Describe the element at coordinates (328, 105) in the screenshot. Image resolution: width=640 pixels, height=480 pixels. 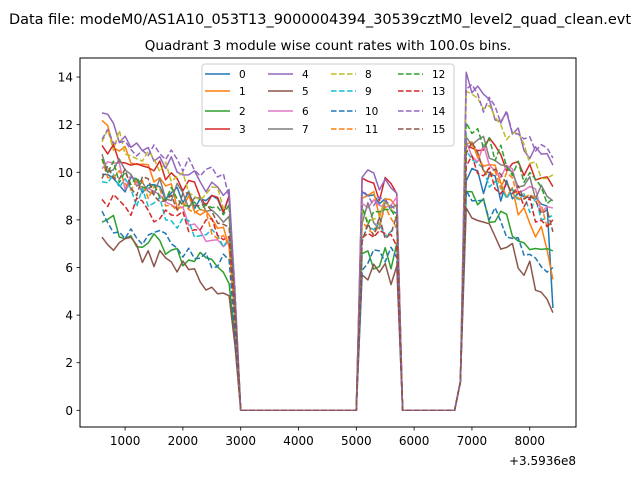
I see `legend-frame` at that location.